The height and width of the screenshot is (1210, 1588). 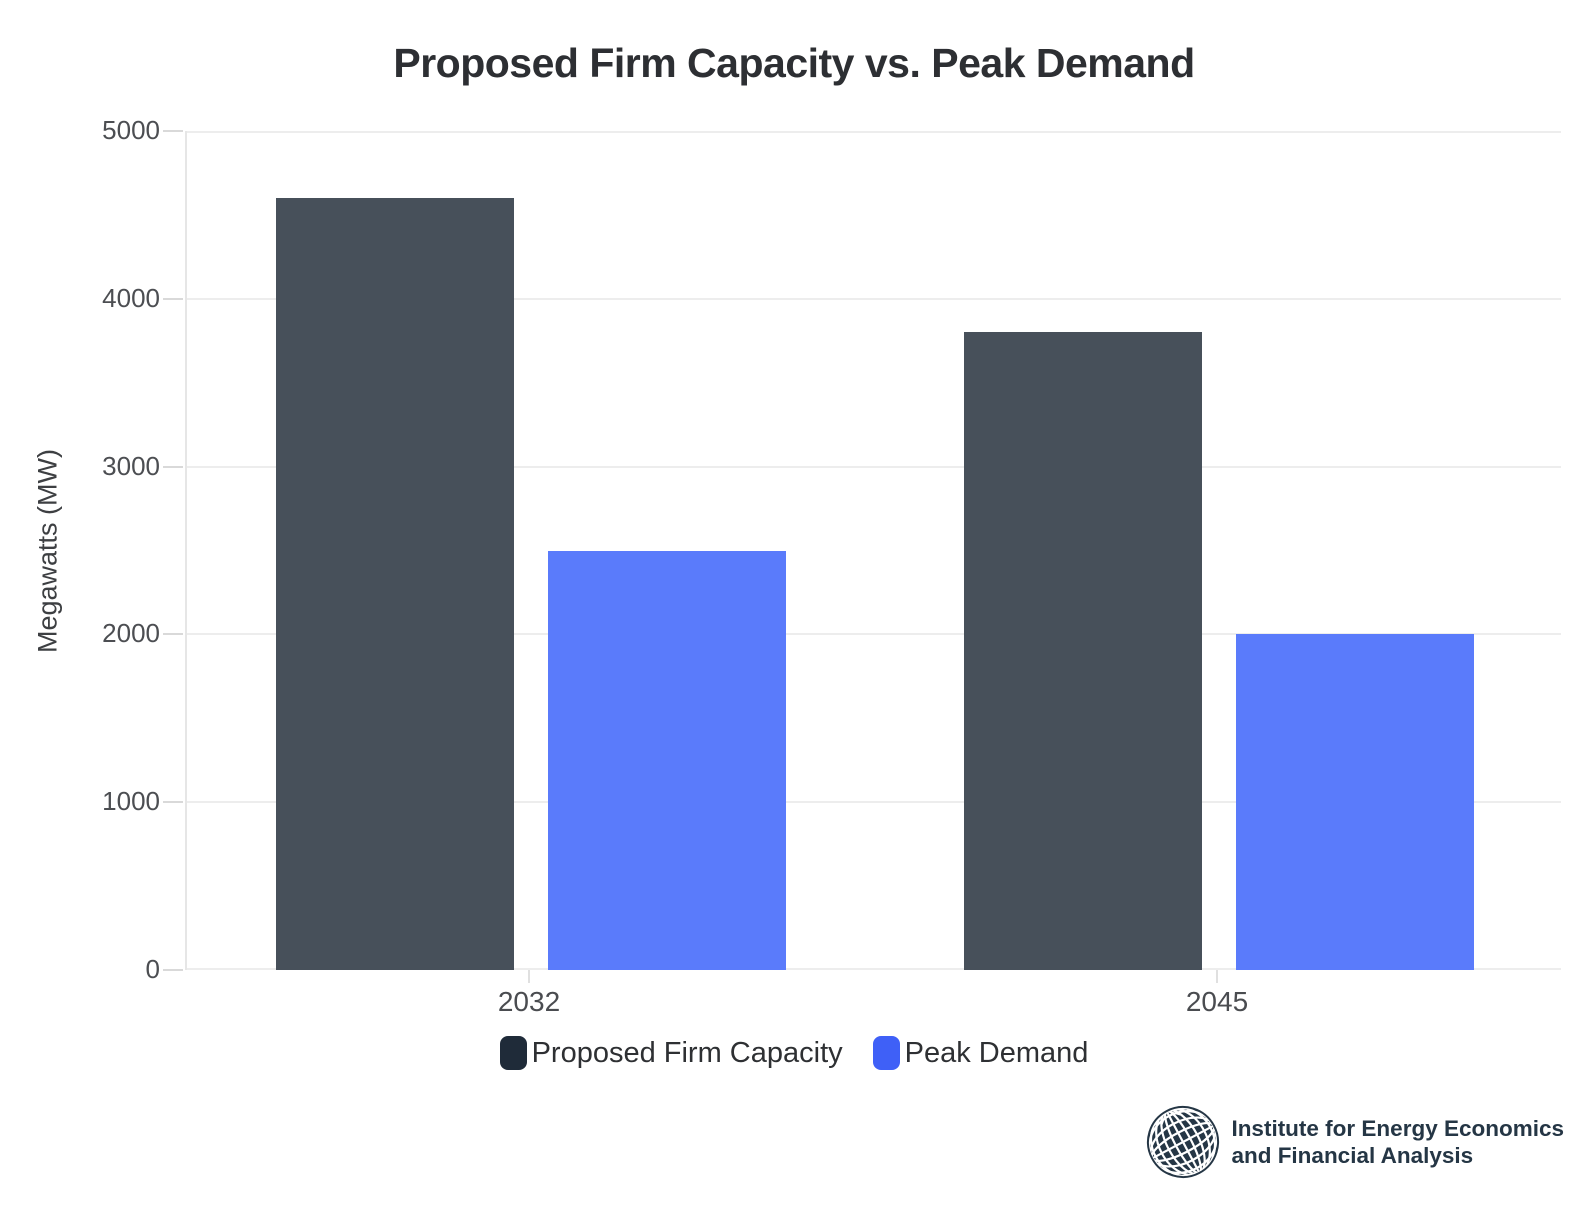 What do you see at coordinates (131, 800) in the screenshot?
I see `y-tick-label-1000: 1000` at bounding box center [131, 800].